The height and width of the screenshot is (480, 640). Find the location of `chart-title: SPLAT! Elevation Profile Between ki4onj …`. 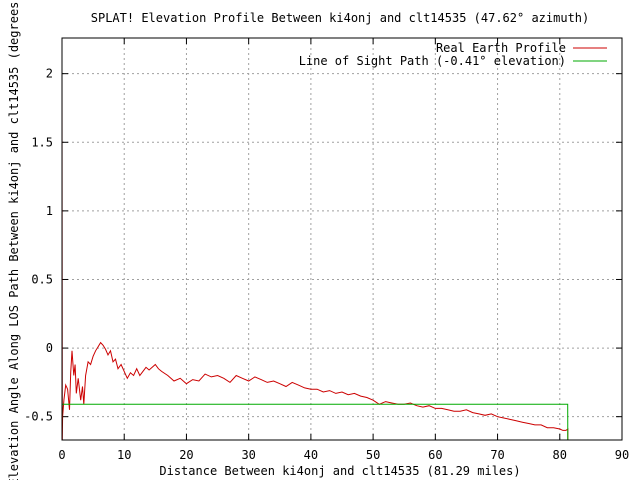

chart-title: SPLAT! Elevation Profile Between ki4onj … is located at coordinates (340, 18).